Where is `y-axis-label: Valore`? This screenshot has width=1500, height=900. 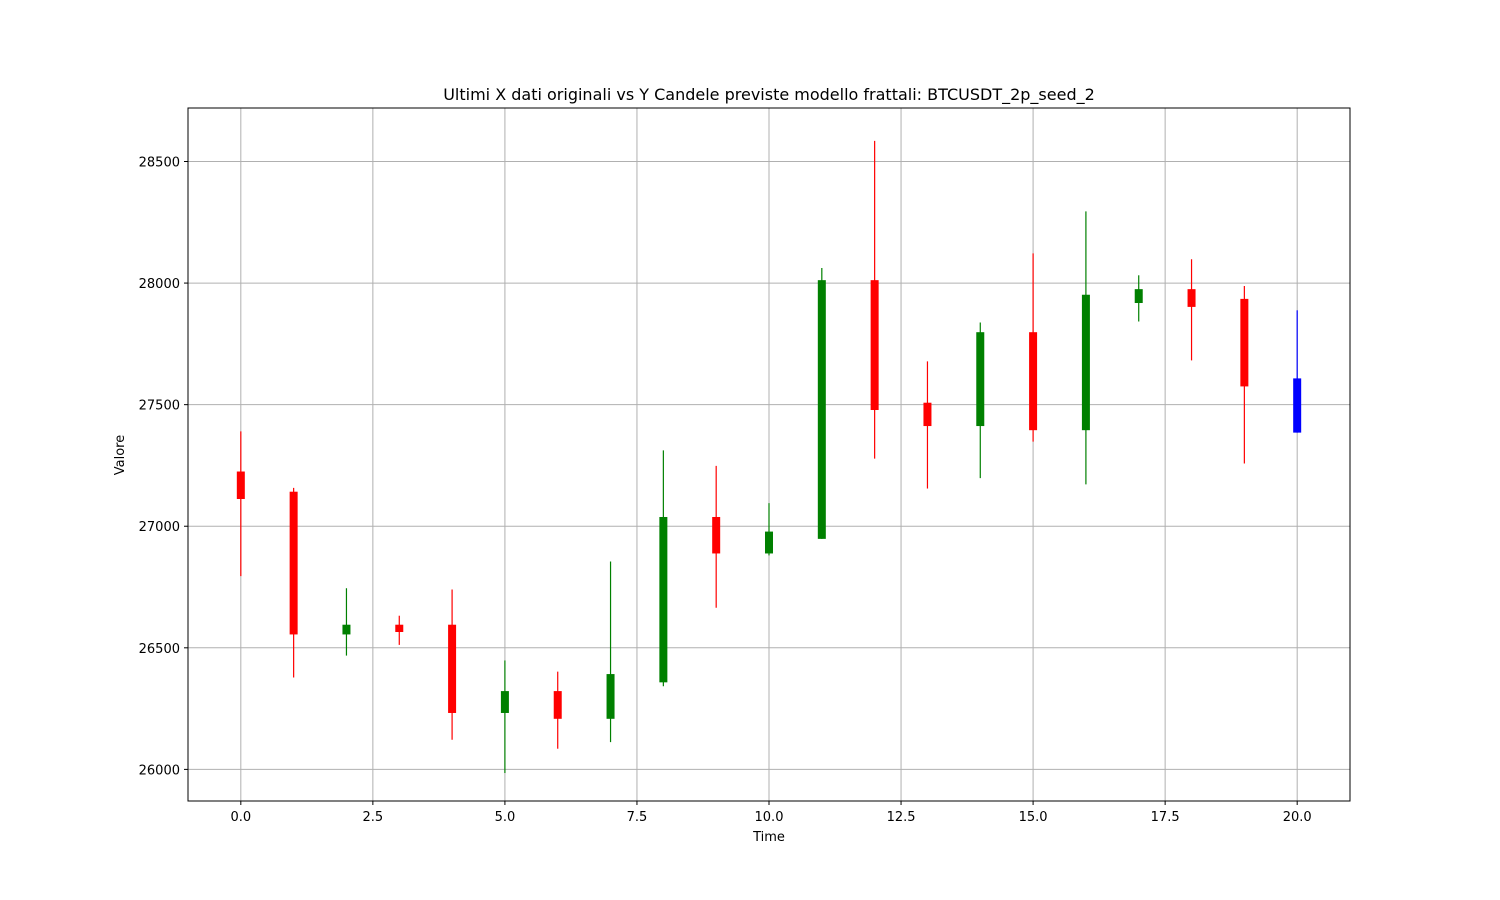 y-axis-label: Valore is located at coordinates (120, 455).